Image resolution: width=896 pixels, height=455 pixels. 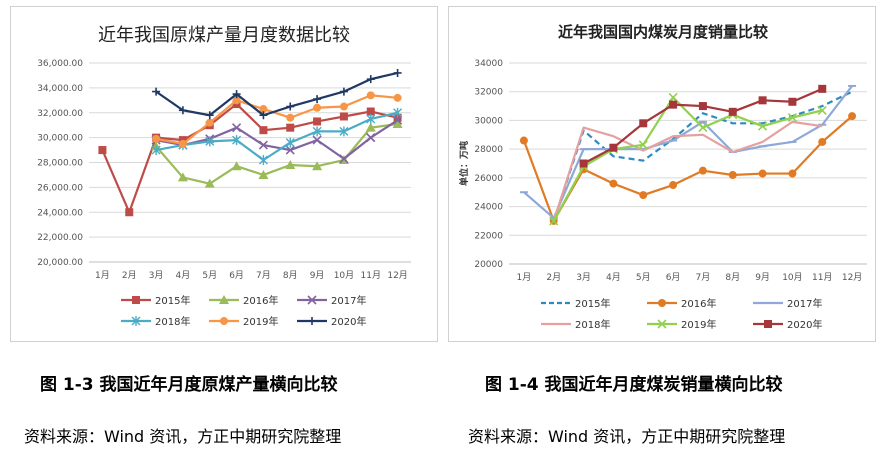 What do you see at coordinates (371, 275) in the screenshot?
I see `x-tick-label: 11月` at bounding box center [371, 275].